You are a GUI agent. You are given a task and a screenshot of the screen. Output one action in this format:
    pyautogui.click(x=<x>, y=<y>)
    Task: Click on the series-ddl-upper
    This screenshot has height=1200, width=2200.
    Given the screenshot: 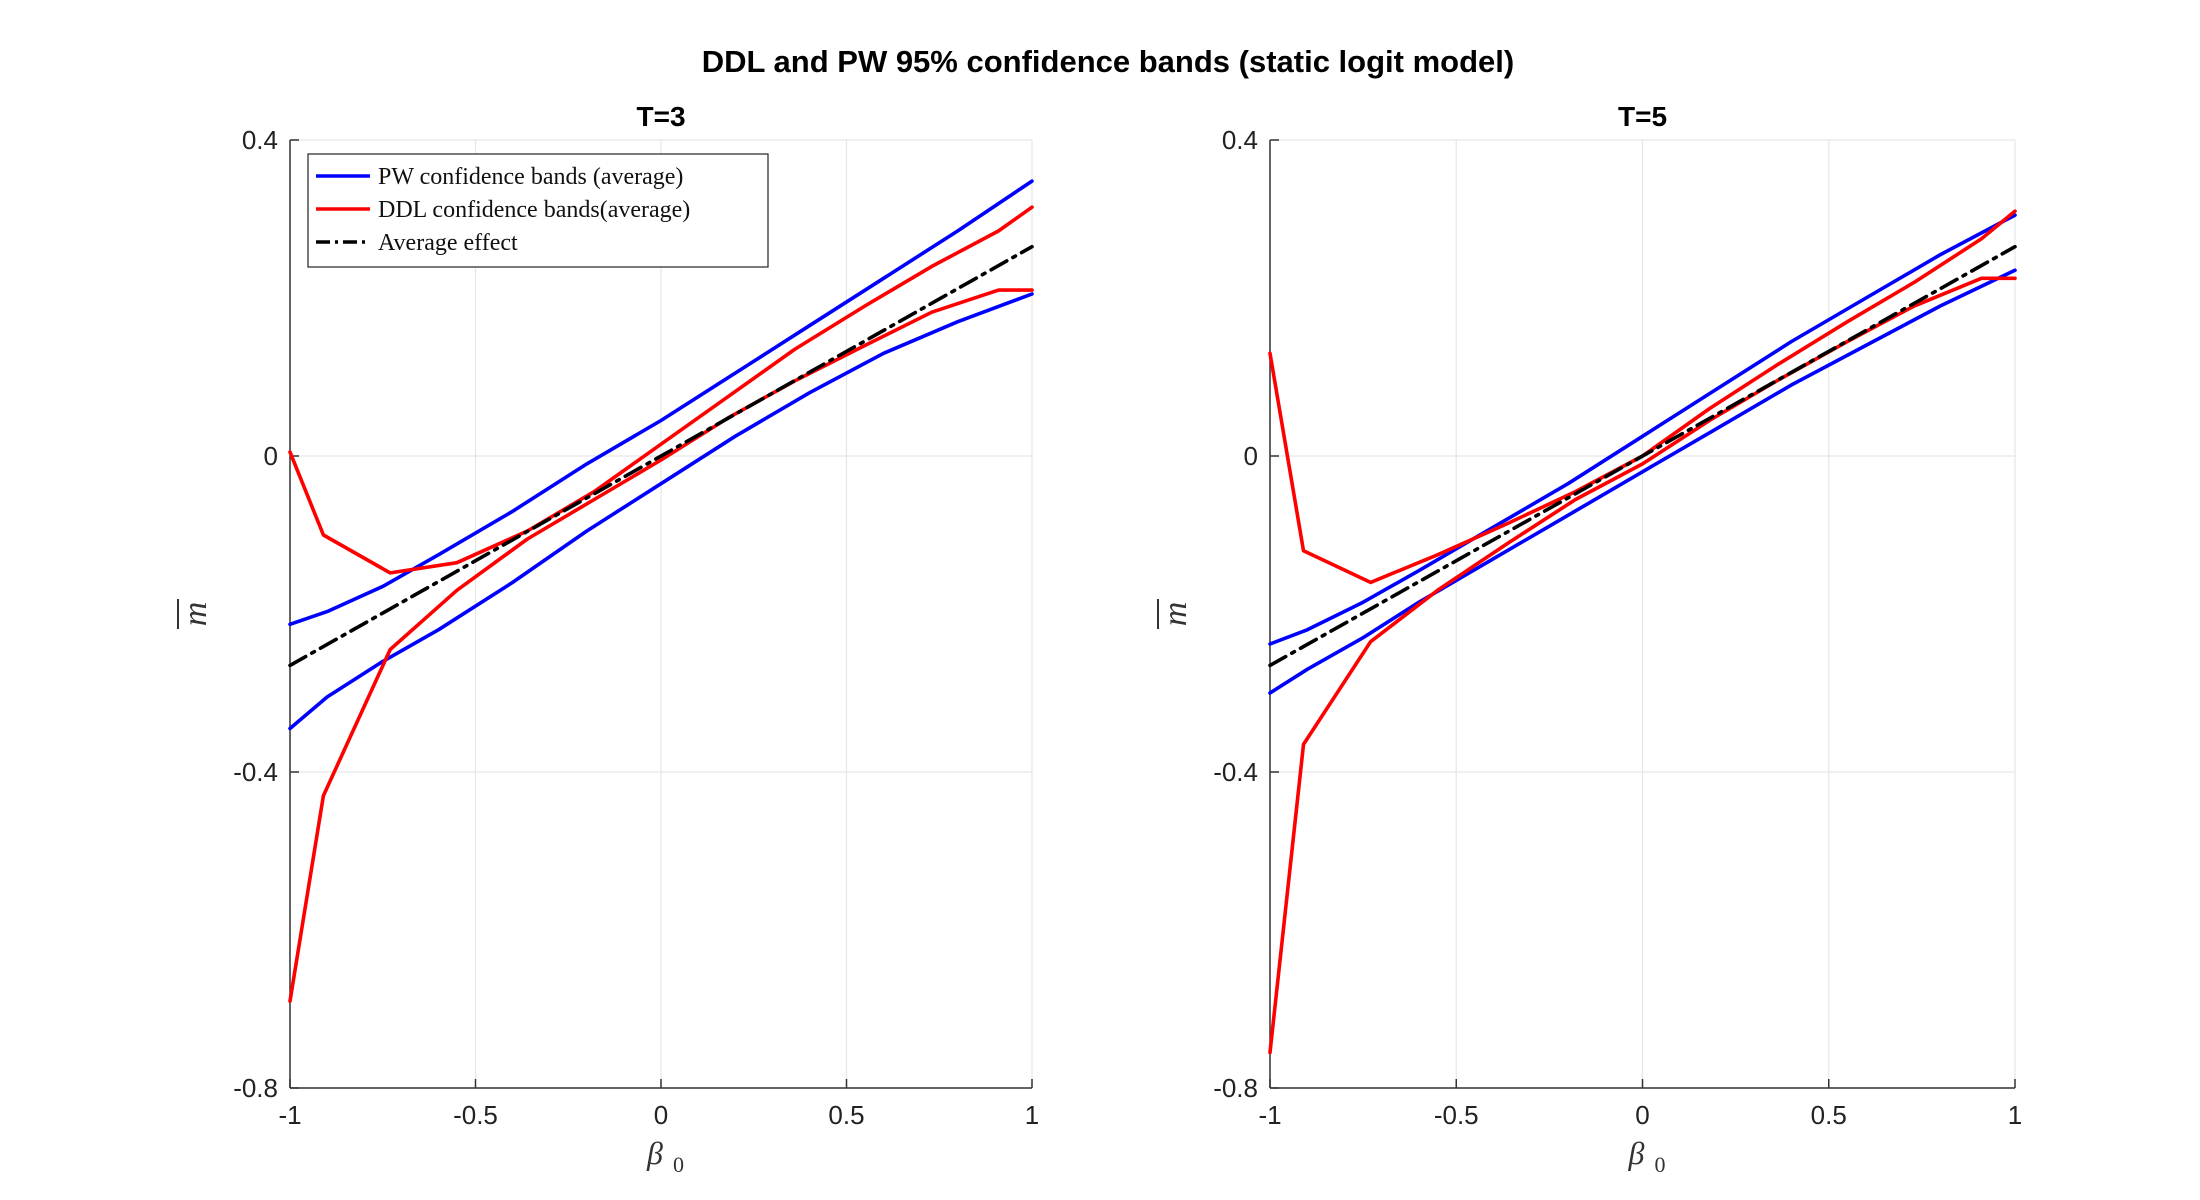 What is the action you would take?
    pyautogui.click(x=661, y=390)
    